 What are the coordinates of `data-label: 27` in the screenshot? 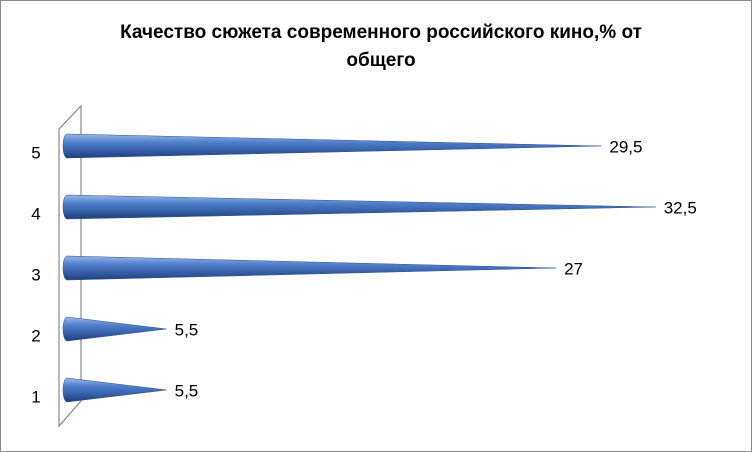 It's located at (573, 268).